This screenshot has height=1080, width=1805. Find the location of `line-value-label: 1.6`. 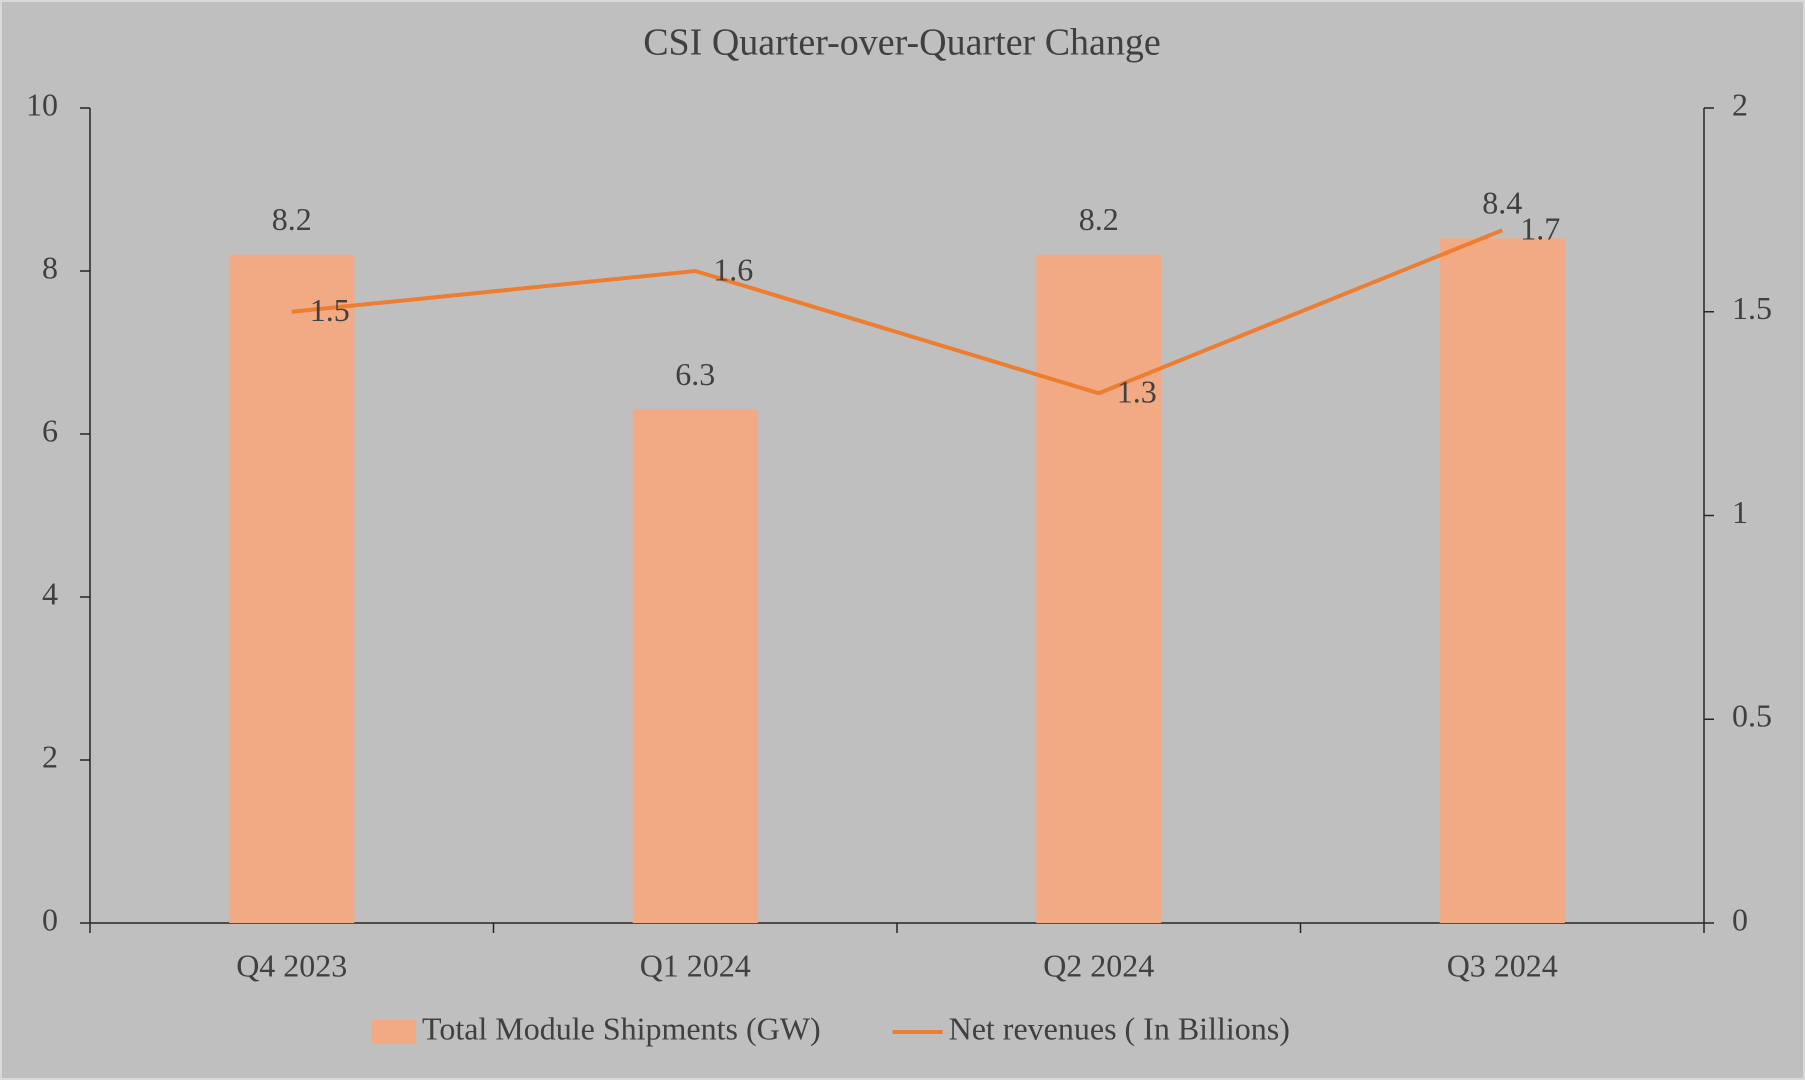

line-value-label: 1.6 is located at coordinates (733, 269).